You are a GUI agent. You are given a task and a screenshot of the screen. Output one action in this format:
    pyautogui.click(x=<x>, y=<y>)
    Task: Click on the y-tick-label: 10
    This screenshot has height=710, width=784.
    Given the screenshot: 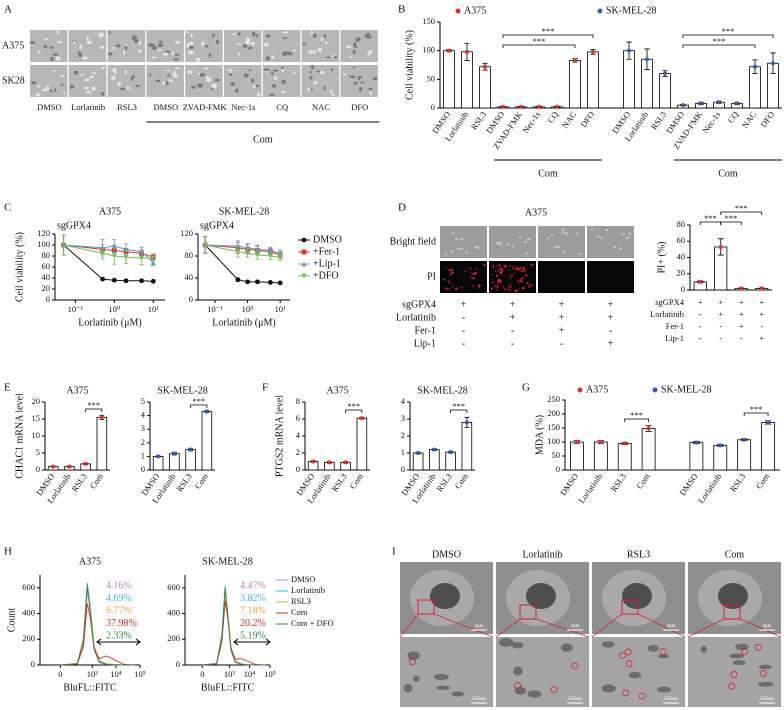 What is the action you would take?
    pyautogui.click(x=36, y=435)
    